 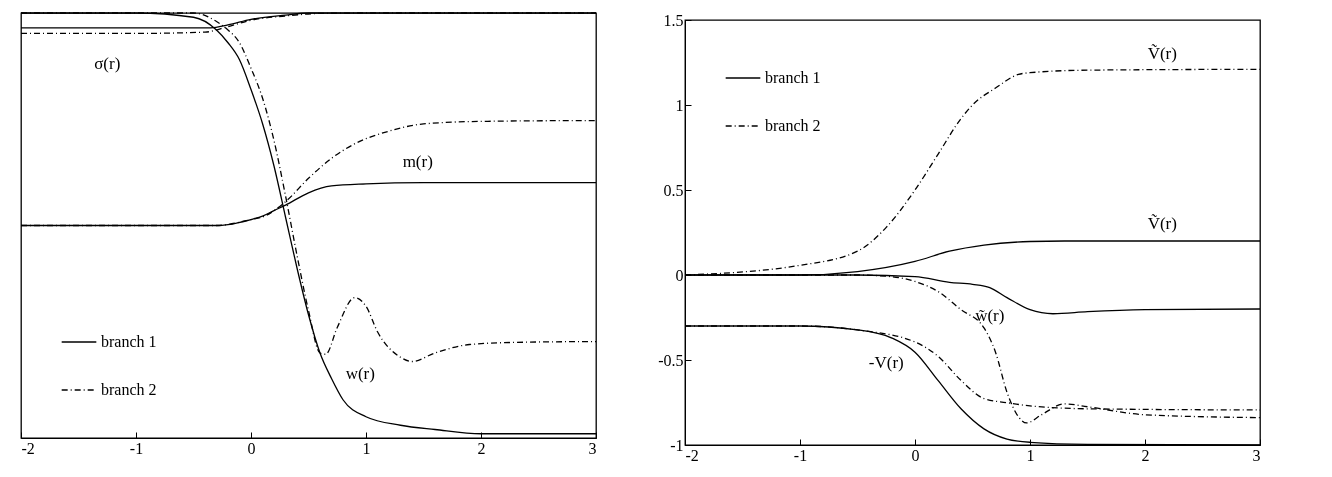 What do you see at coordinates (673, 190) in the screenshot?
I see `y-tick-label: 0.5` at bounding box center [673, 190].